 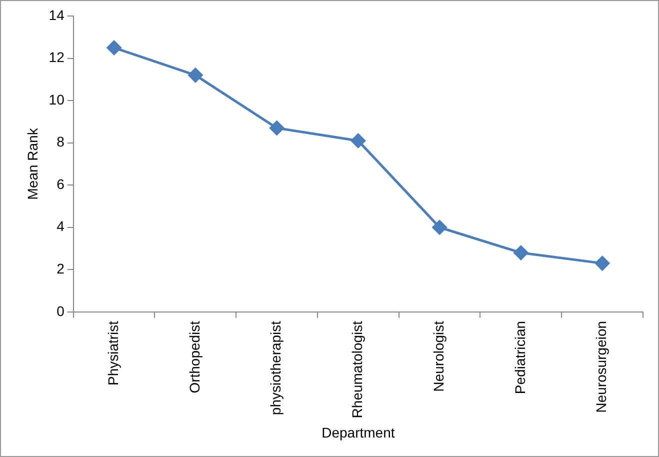 What do you see at coordinates (60, 226) in the screenshot?
I see `y-tick-label: 4` at bounding box center [60, 226].